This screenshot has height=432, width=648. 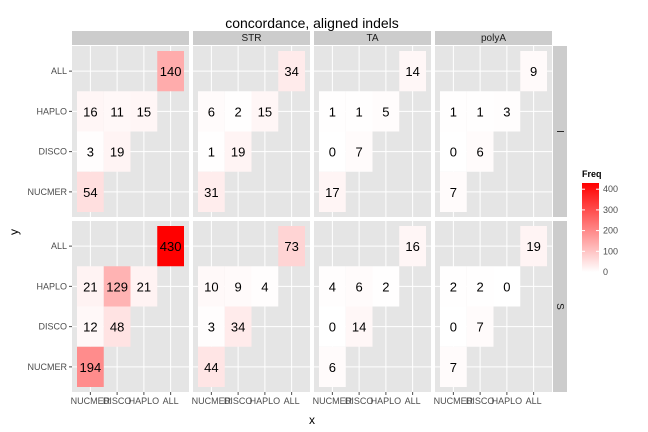 What do you see at coordinates (385, 111) in the screenshot?
I see `cell-value-label: 5` at bounding box center [385, 111].